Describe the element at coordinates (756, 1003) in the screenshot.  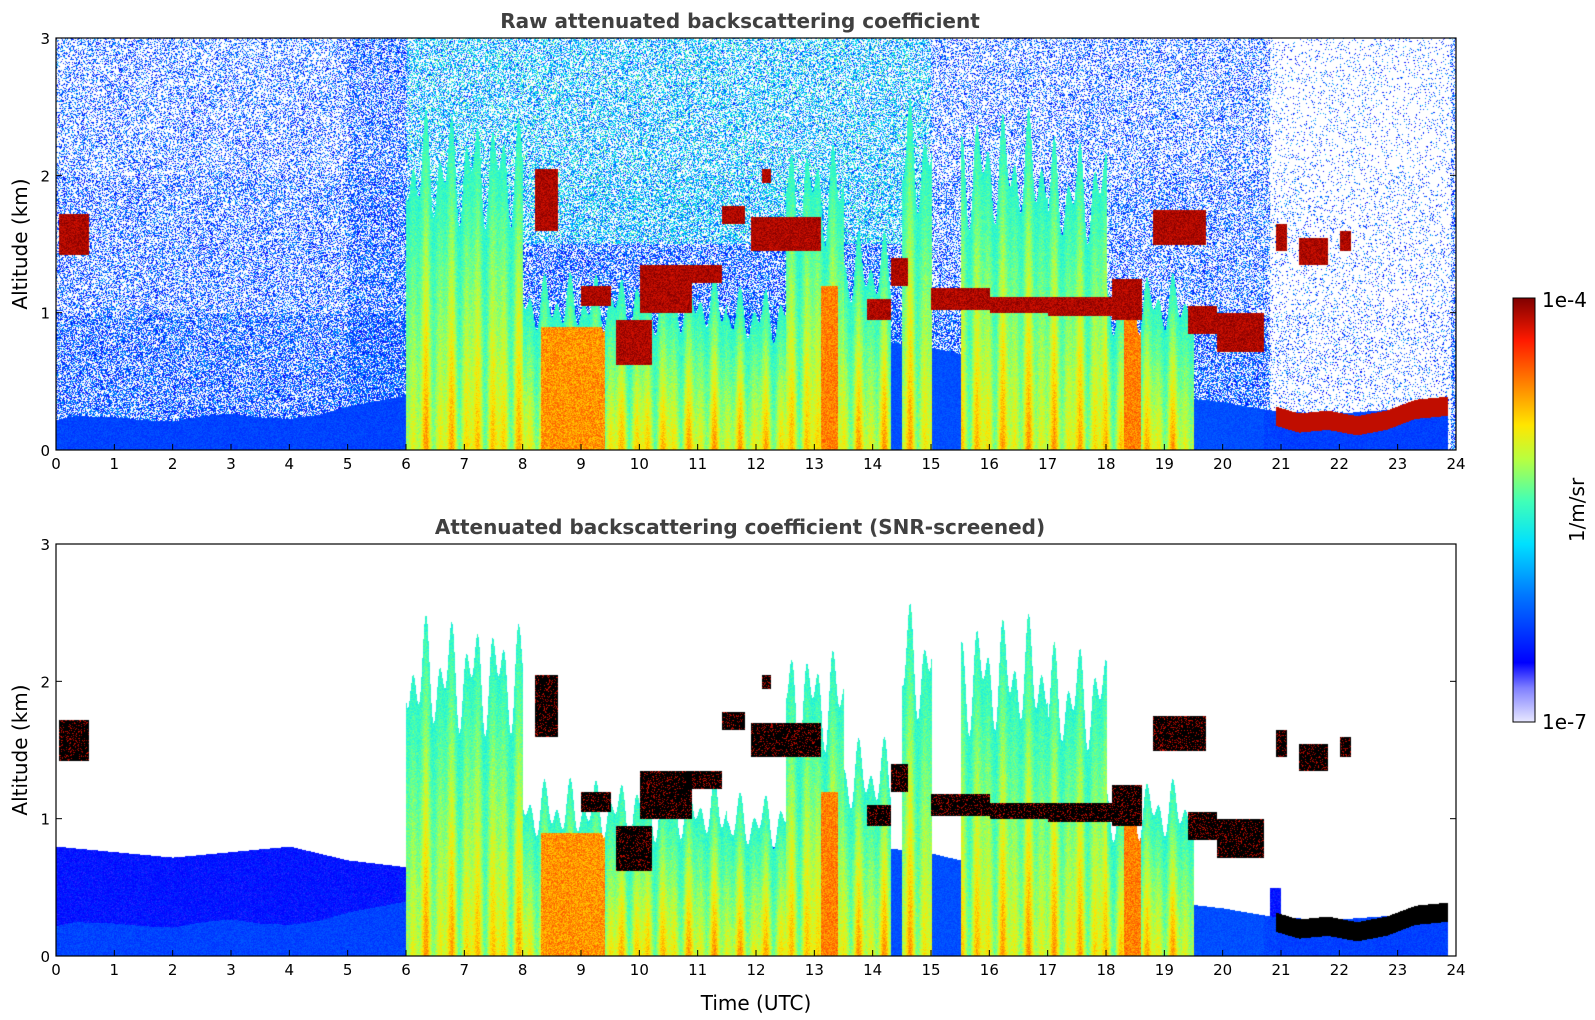
I see `x-axis-label: Time (UTC)` at that location.